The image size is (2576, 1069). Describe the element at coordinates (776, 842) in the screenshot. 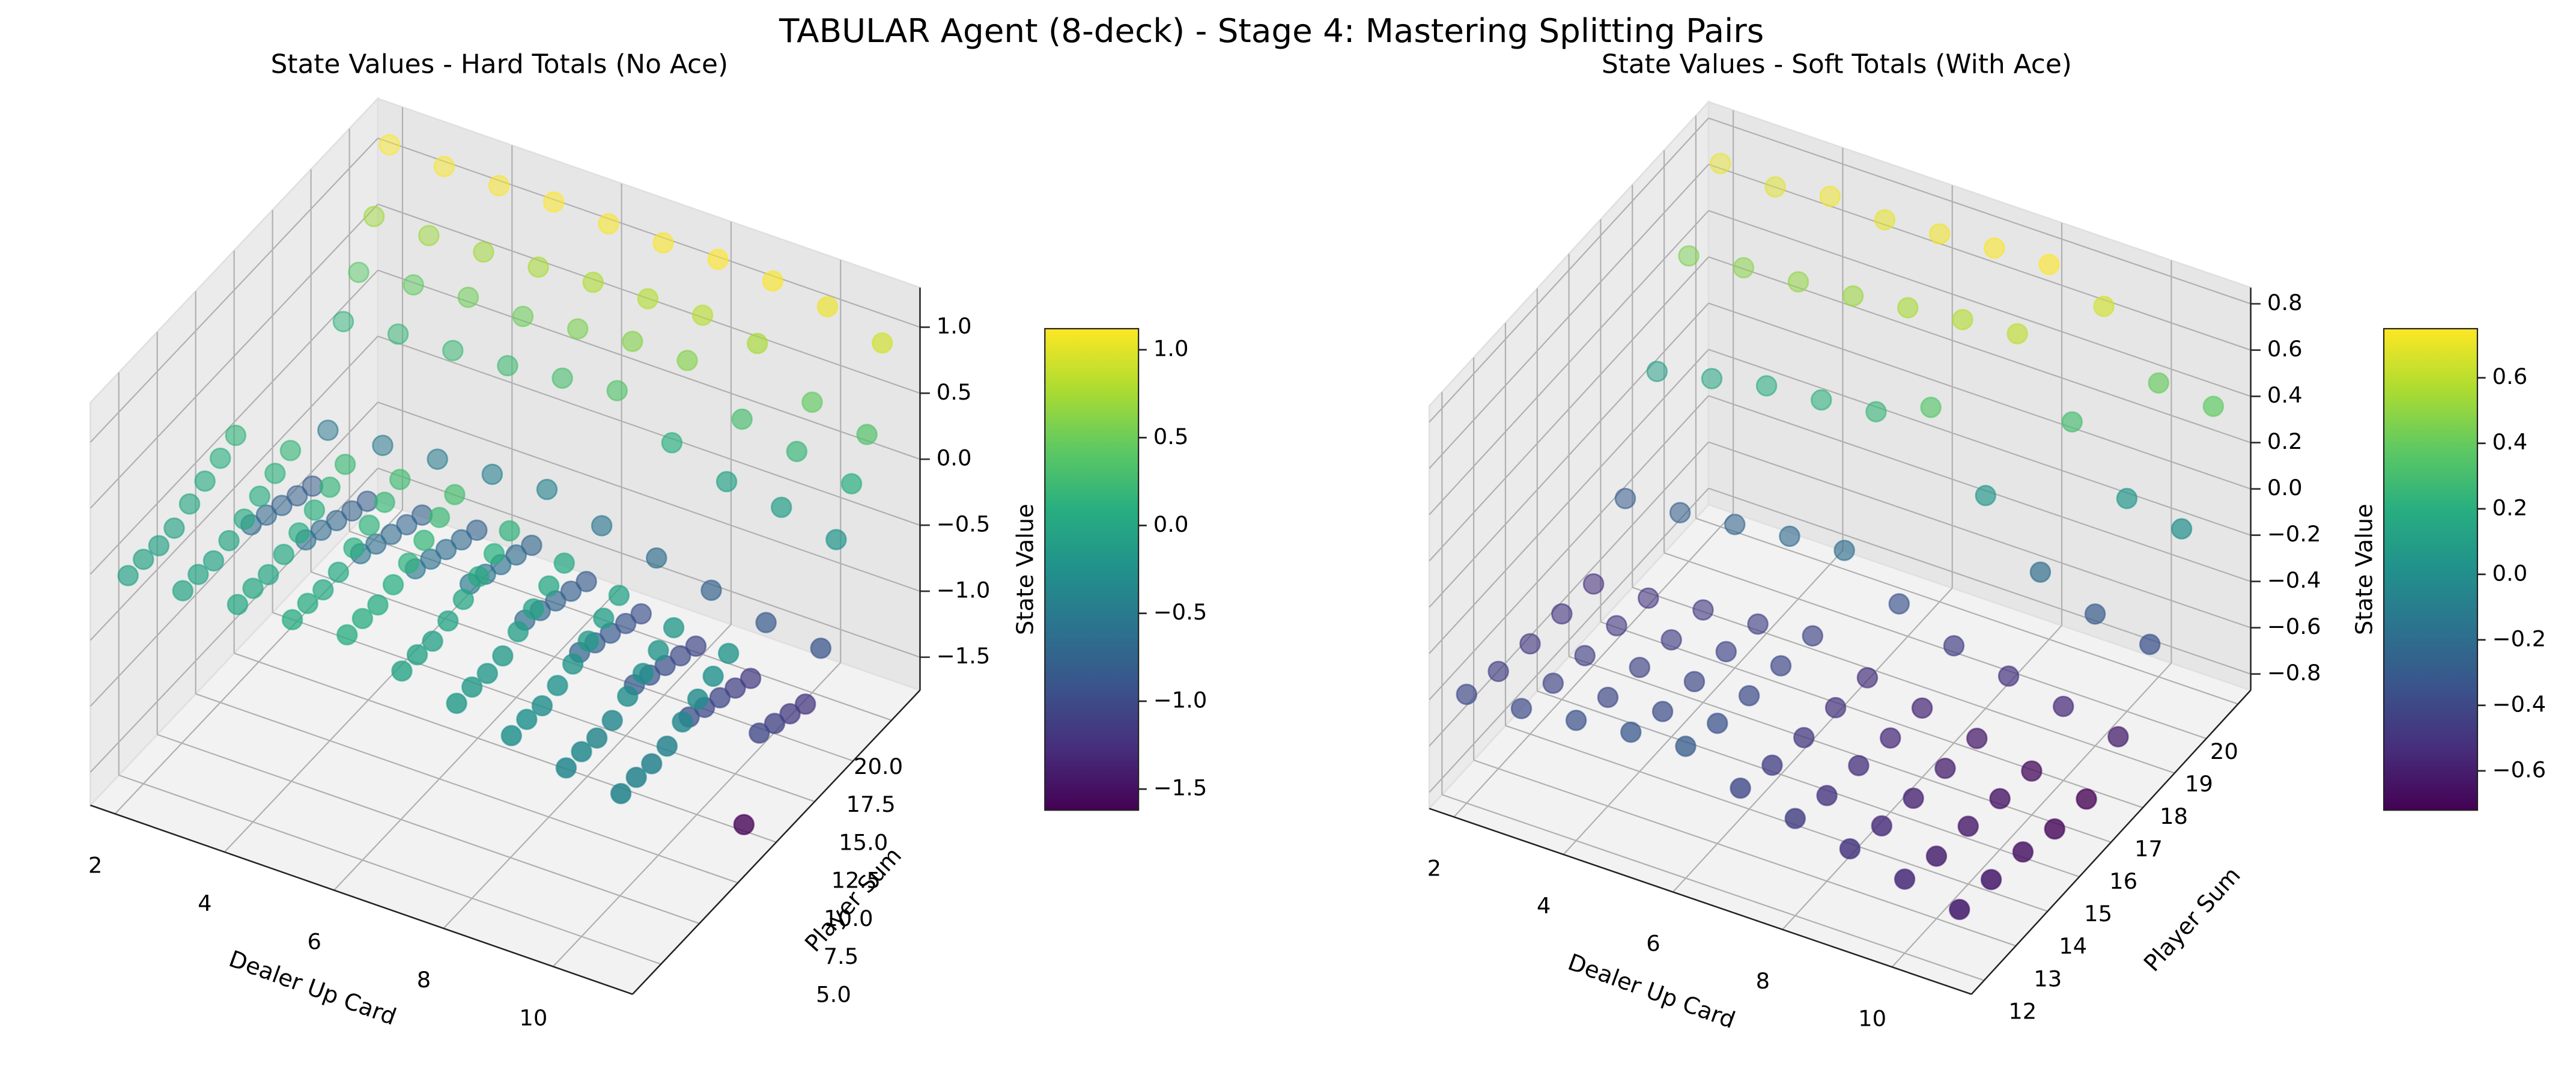

I see `axis-line` at that location.